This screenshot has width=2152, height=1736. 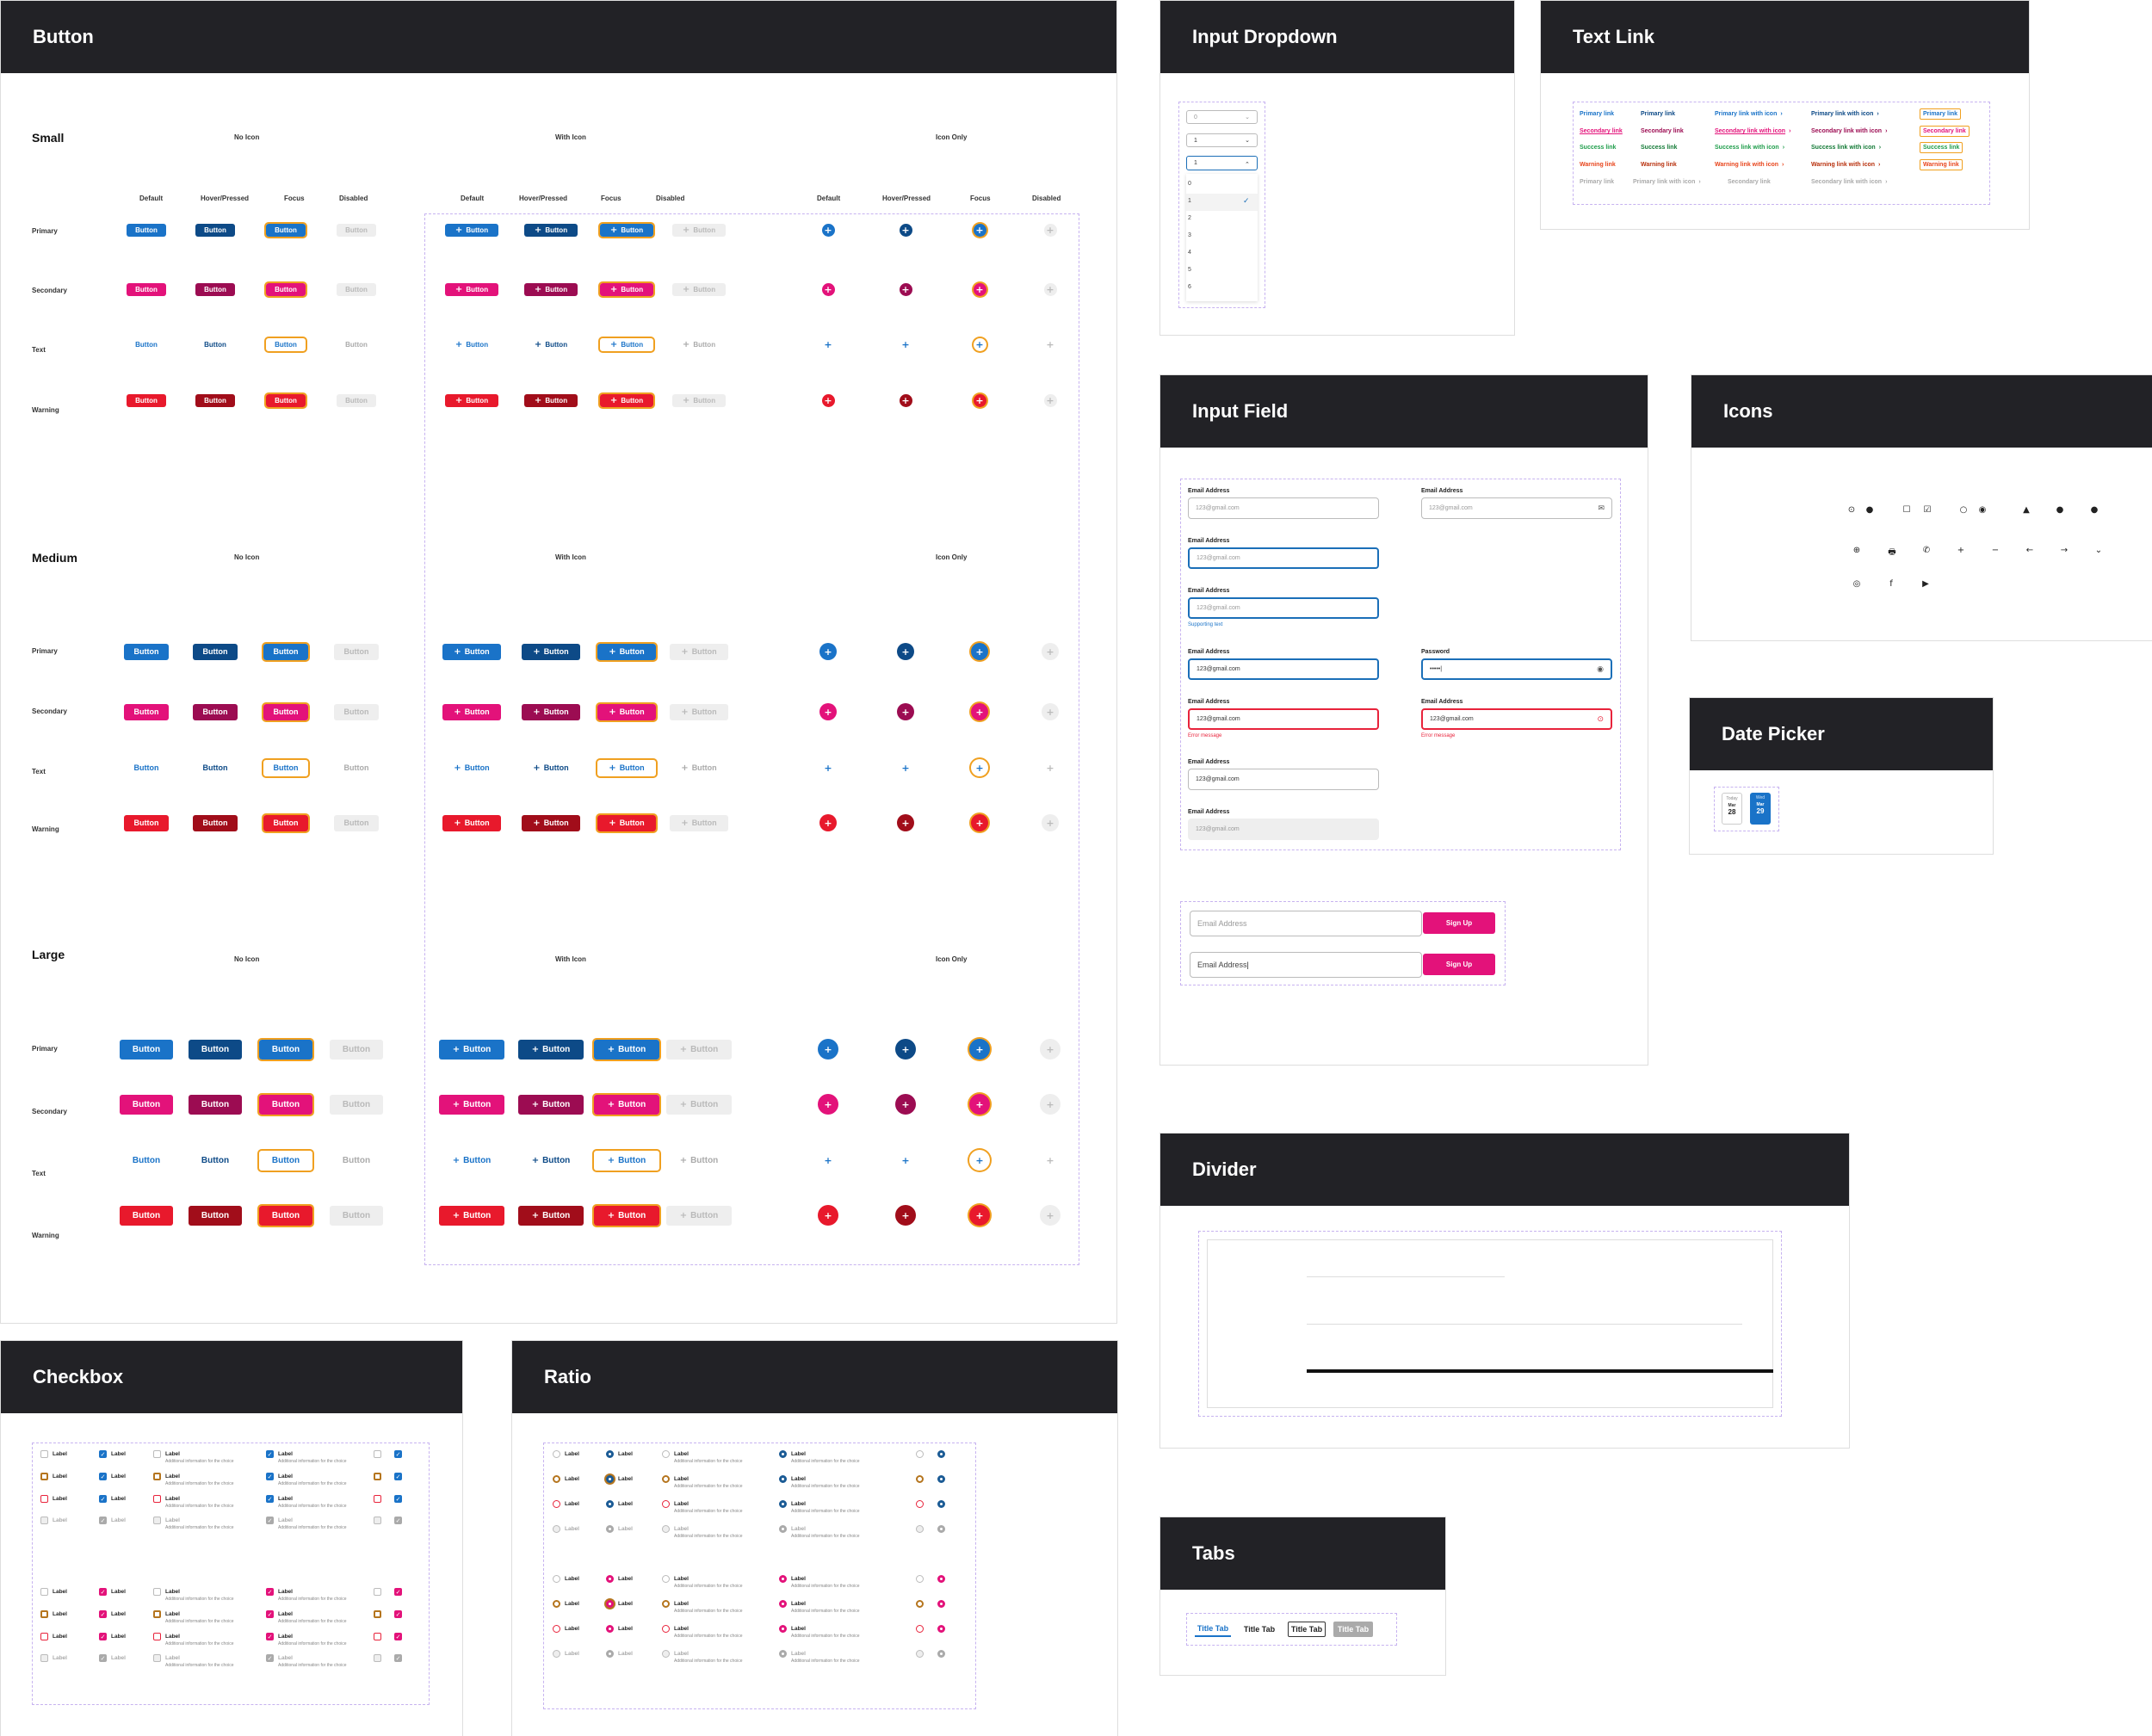 I want to click on warning-icon-only-hover: +, so click(x=905, y=822).